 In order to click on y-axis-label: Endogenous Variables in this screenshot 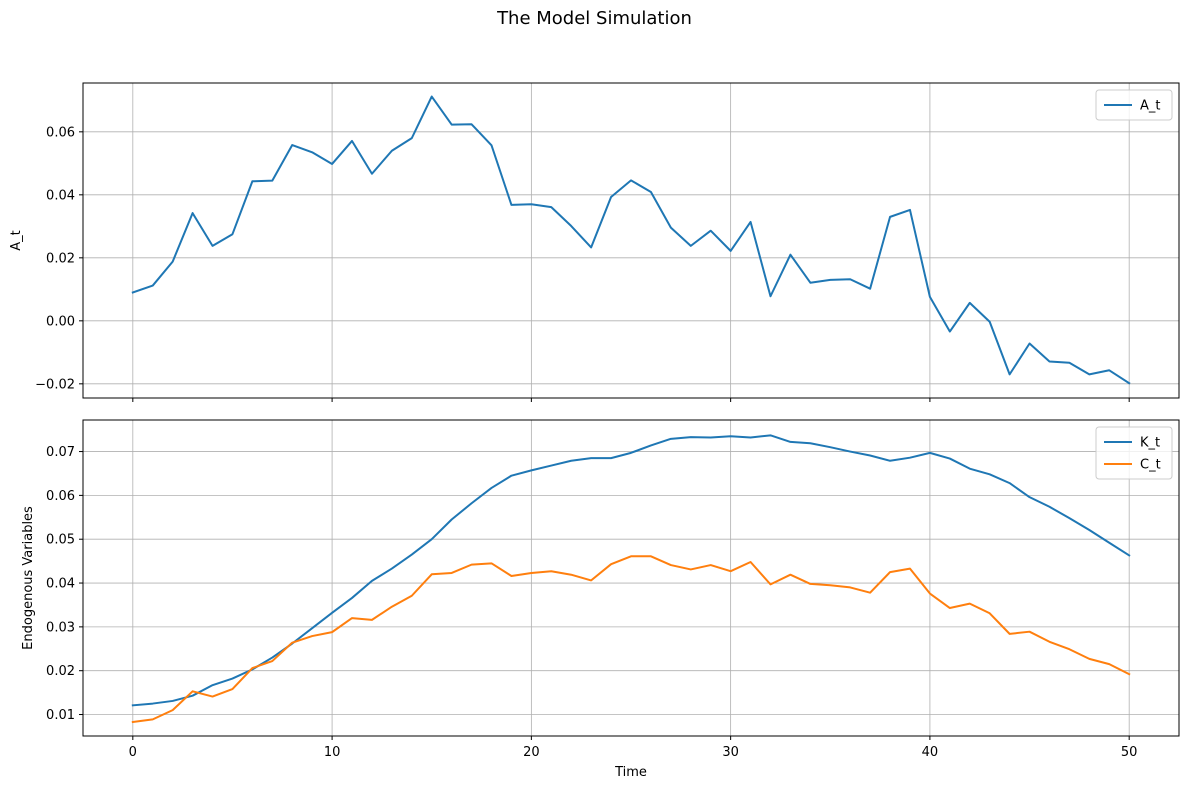, I will do `click(28, 578)`.